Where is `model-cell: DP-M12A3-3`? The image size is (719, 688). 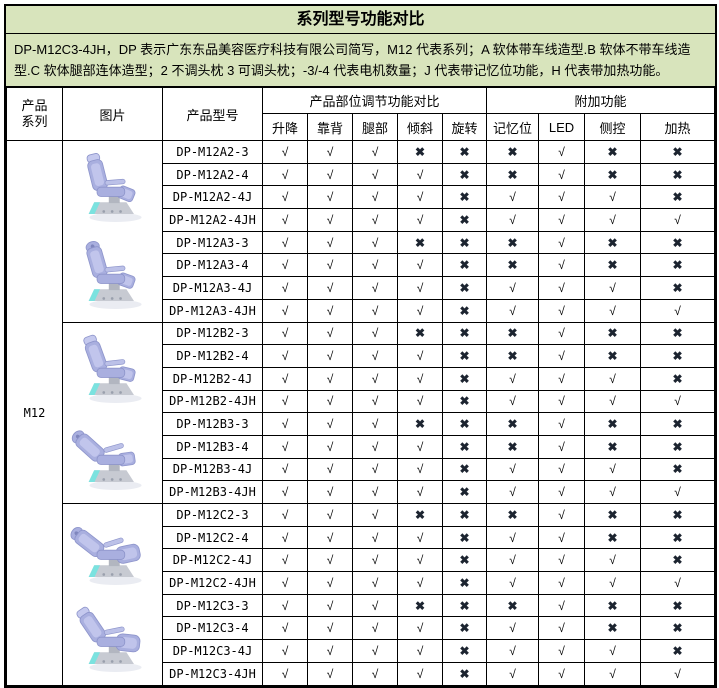 model-cell: DP-M12A3-3 is located at coordinates (212, 242).